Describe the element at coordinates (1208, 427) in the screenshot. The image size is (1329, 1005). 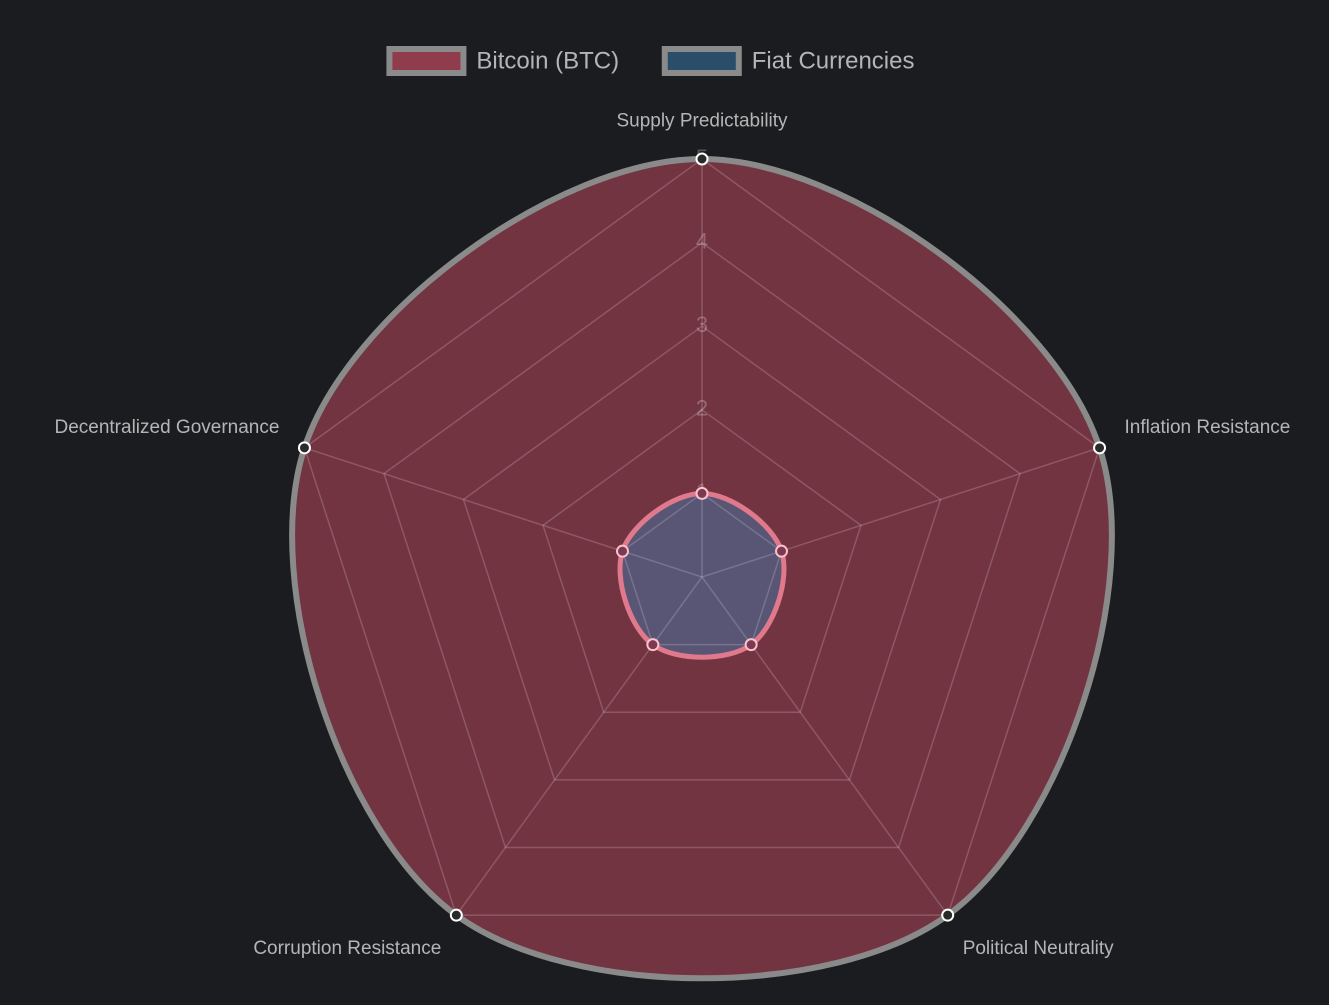
I see `category-label: Inflation Resistance` at that location.